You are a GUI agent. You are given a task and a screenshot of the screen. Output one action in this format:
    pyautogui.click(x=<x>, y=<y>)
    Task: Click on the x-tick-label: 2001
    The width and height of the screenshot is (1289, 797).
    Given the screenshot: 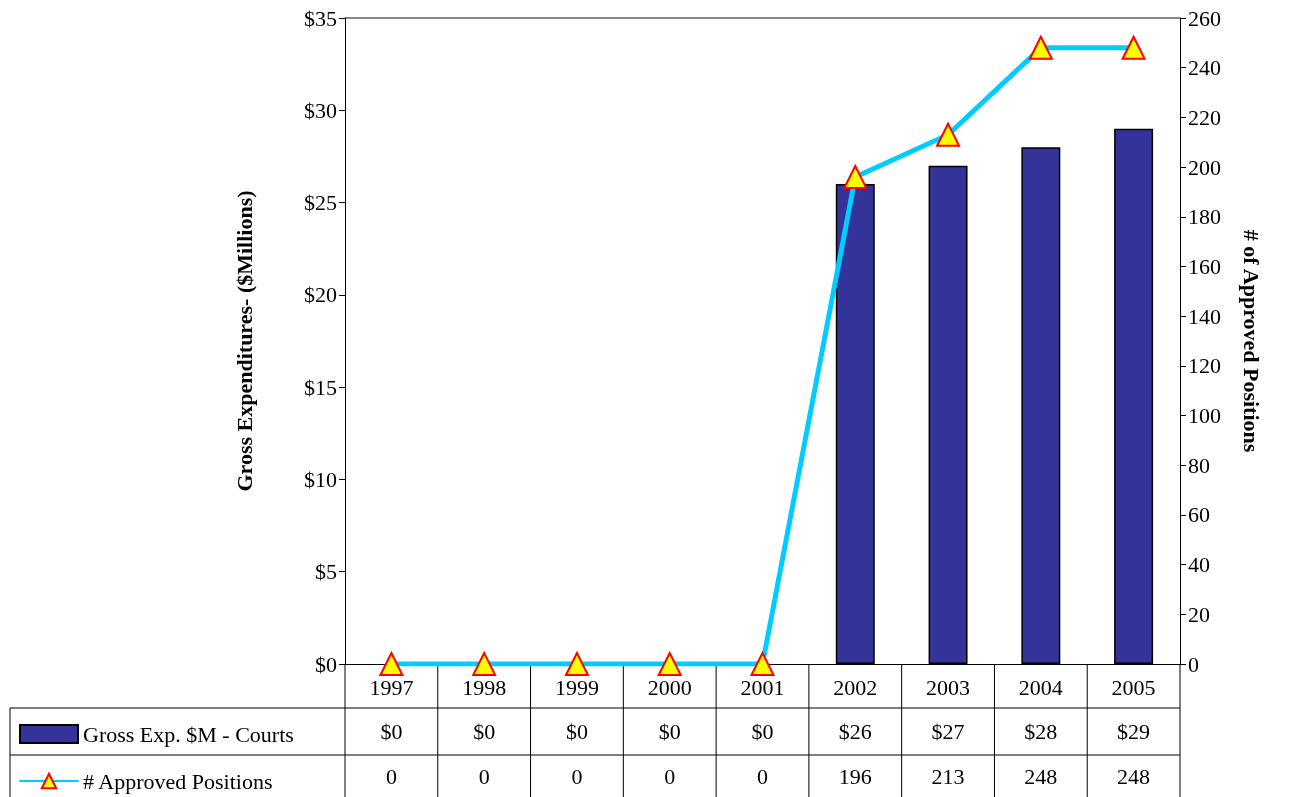 What is the action you would take?
    pyautogui.click(x=762, y=687)
    